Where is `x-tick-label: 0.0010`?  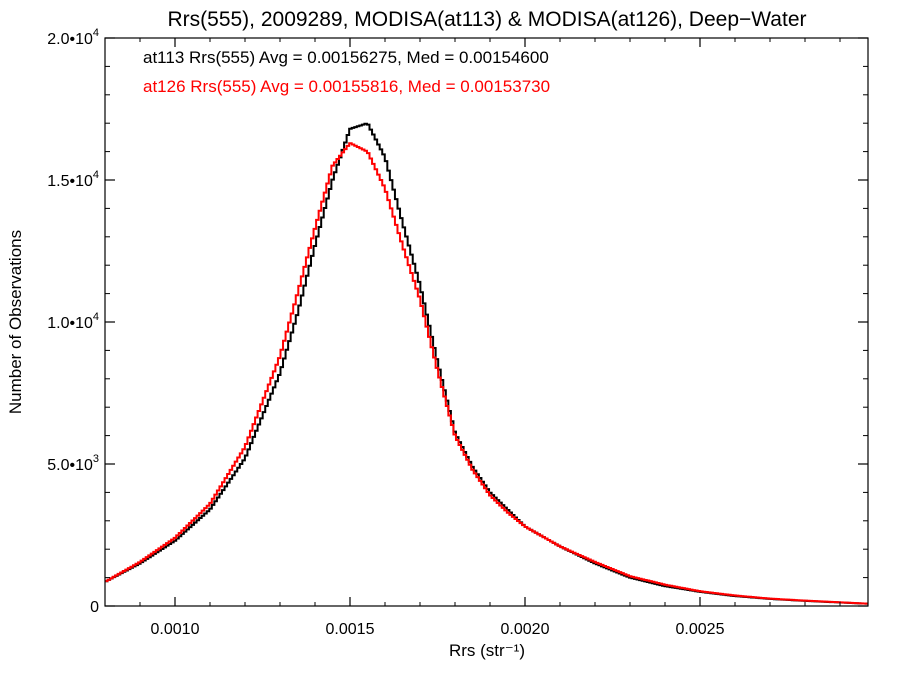
x-tick-label: 0.0010 is located at coordinates (175, 629).